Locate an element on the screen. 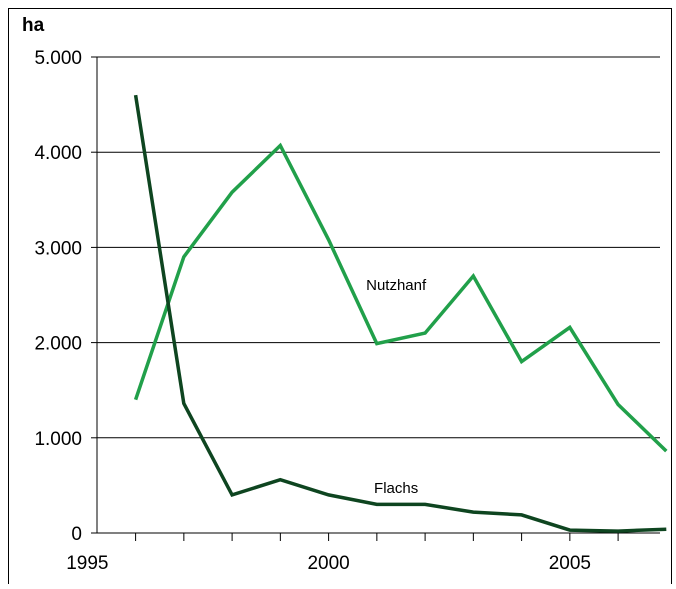  x-tick-label-0: 1995 is located at coordinates (87, 563).